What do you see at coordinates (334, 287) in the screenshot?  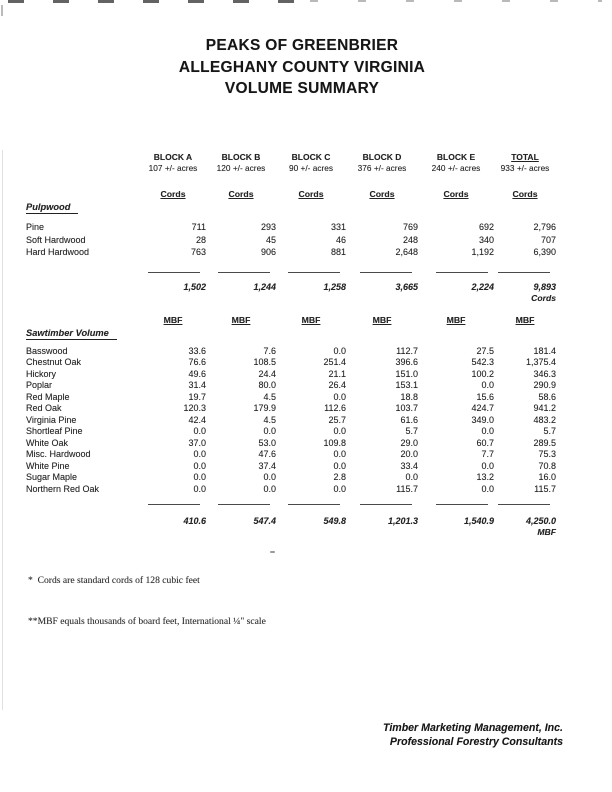 I see `pulpwood-total: 1,258` at bounding box center [334, 287].